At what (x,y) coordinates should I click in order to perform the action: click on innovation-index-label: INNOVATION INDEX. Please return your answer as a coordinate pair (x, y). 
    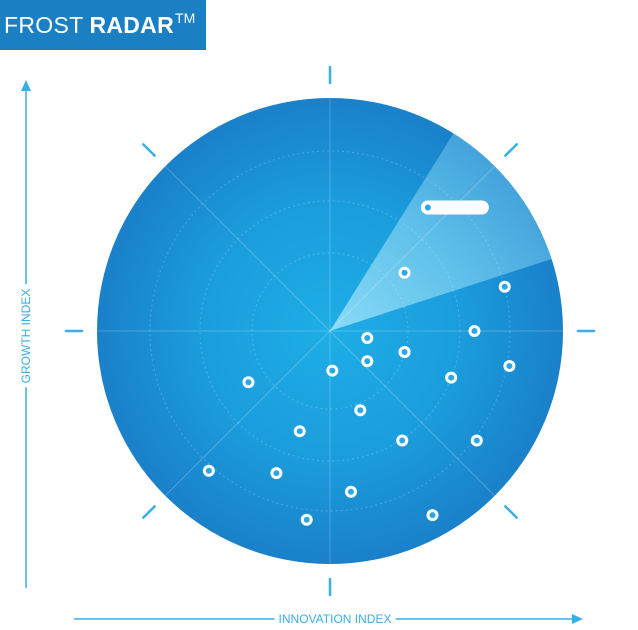
    Looking at the image, I should click on (335, 619).